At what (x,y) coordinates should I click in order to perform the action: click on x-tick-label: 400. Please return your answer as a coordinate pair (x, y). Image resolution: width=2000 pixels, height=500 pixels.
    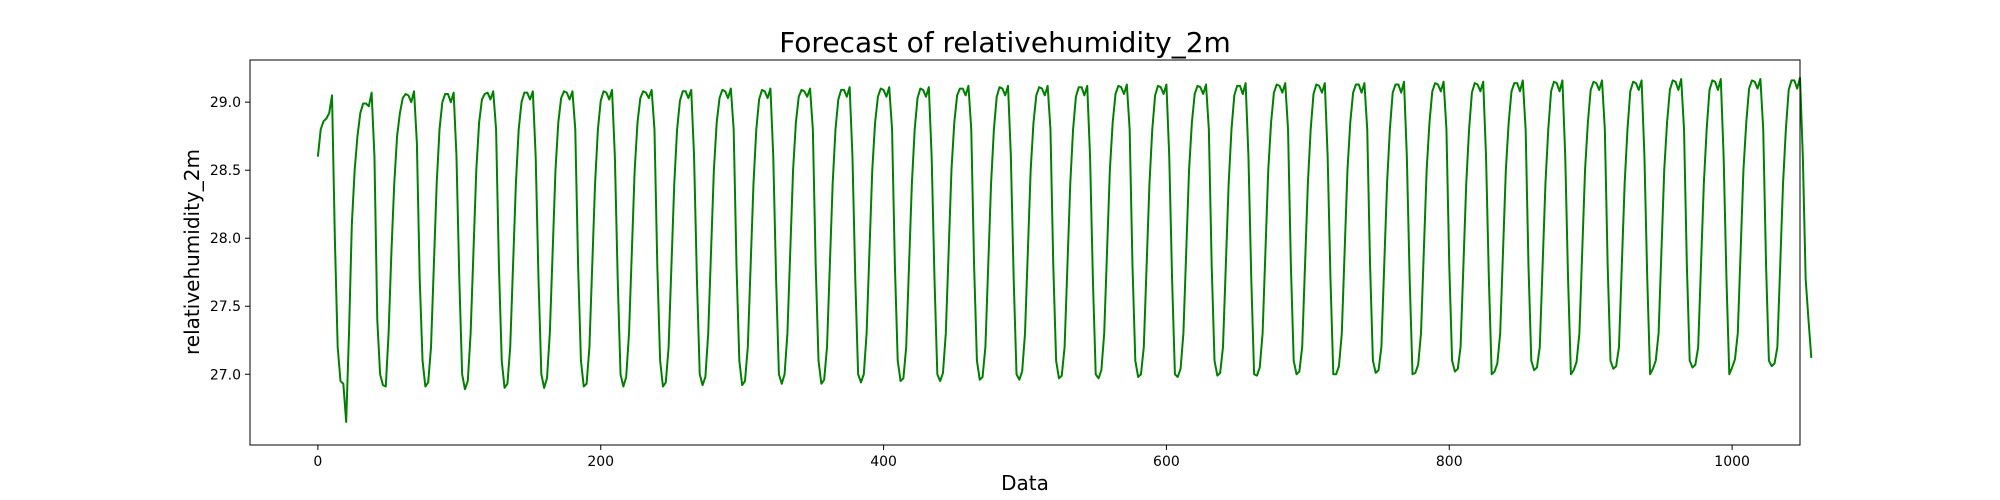
    Looking at the image, I should click on (883, 462).